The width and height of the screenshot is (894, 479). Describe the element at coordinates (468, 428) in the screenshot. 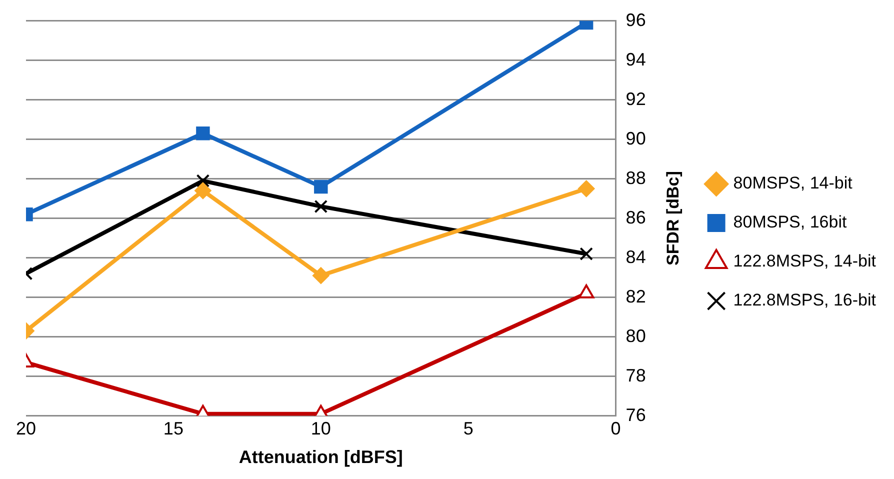

I see `x-tick-label: 5` at that location.